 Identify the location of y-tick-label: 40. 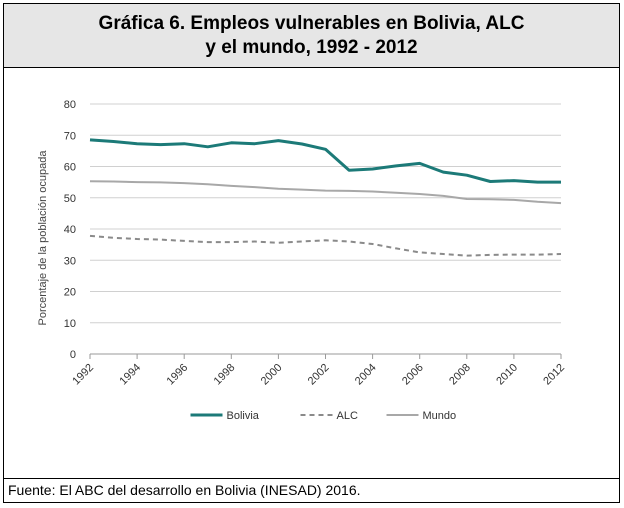
(70, 230).